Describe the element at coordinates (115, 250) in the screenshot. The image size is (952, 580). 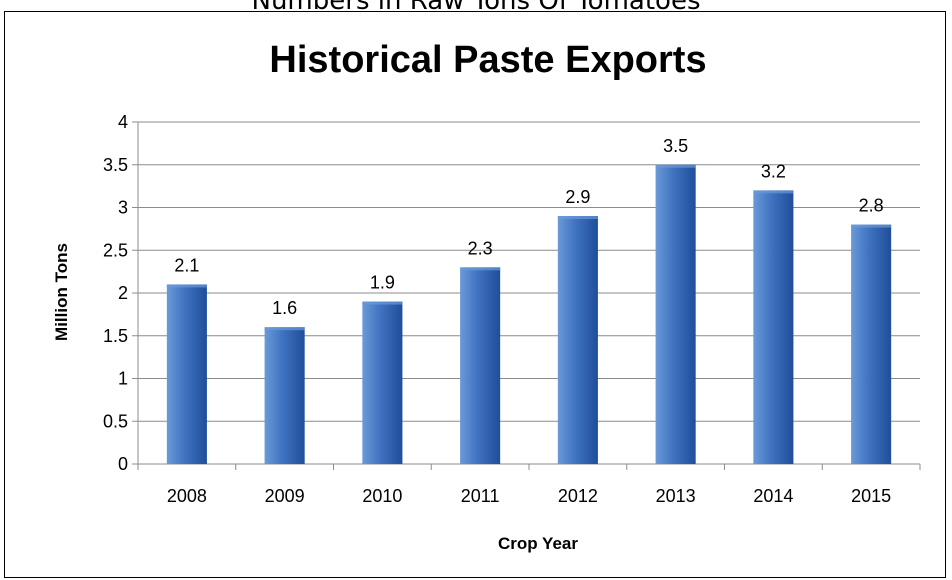
I see `y-tick-label: 2.5` at that location.